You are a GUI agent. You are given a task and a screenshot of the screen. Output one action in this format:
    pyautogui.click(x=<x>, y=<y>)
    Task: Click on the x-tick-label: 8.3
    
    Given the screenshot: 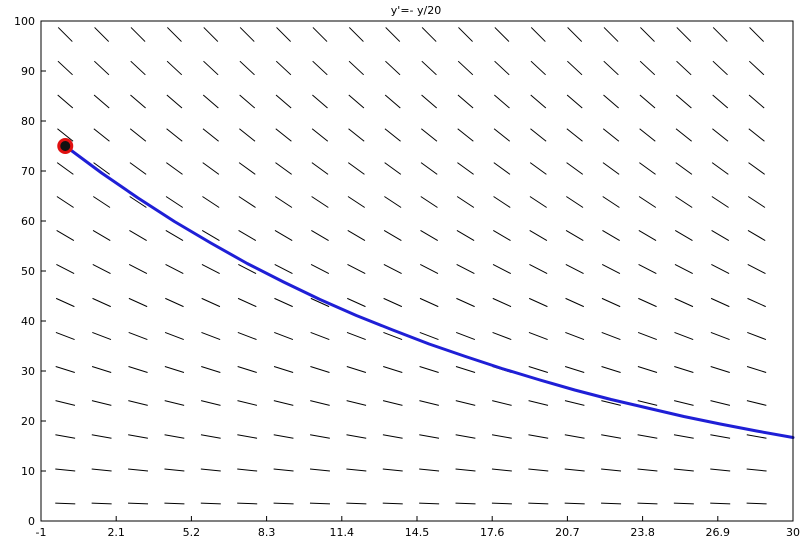 What is the action you would take?
    pyautogui.click(x=267, y=532)
    